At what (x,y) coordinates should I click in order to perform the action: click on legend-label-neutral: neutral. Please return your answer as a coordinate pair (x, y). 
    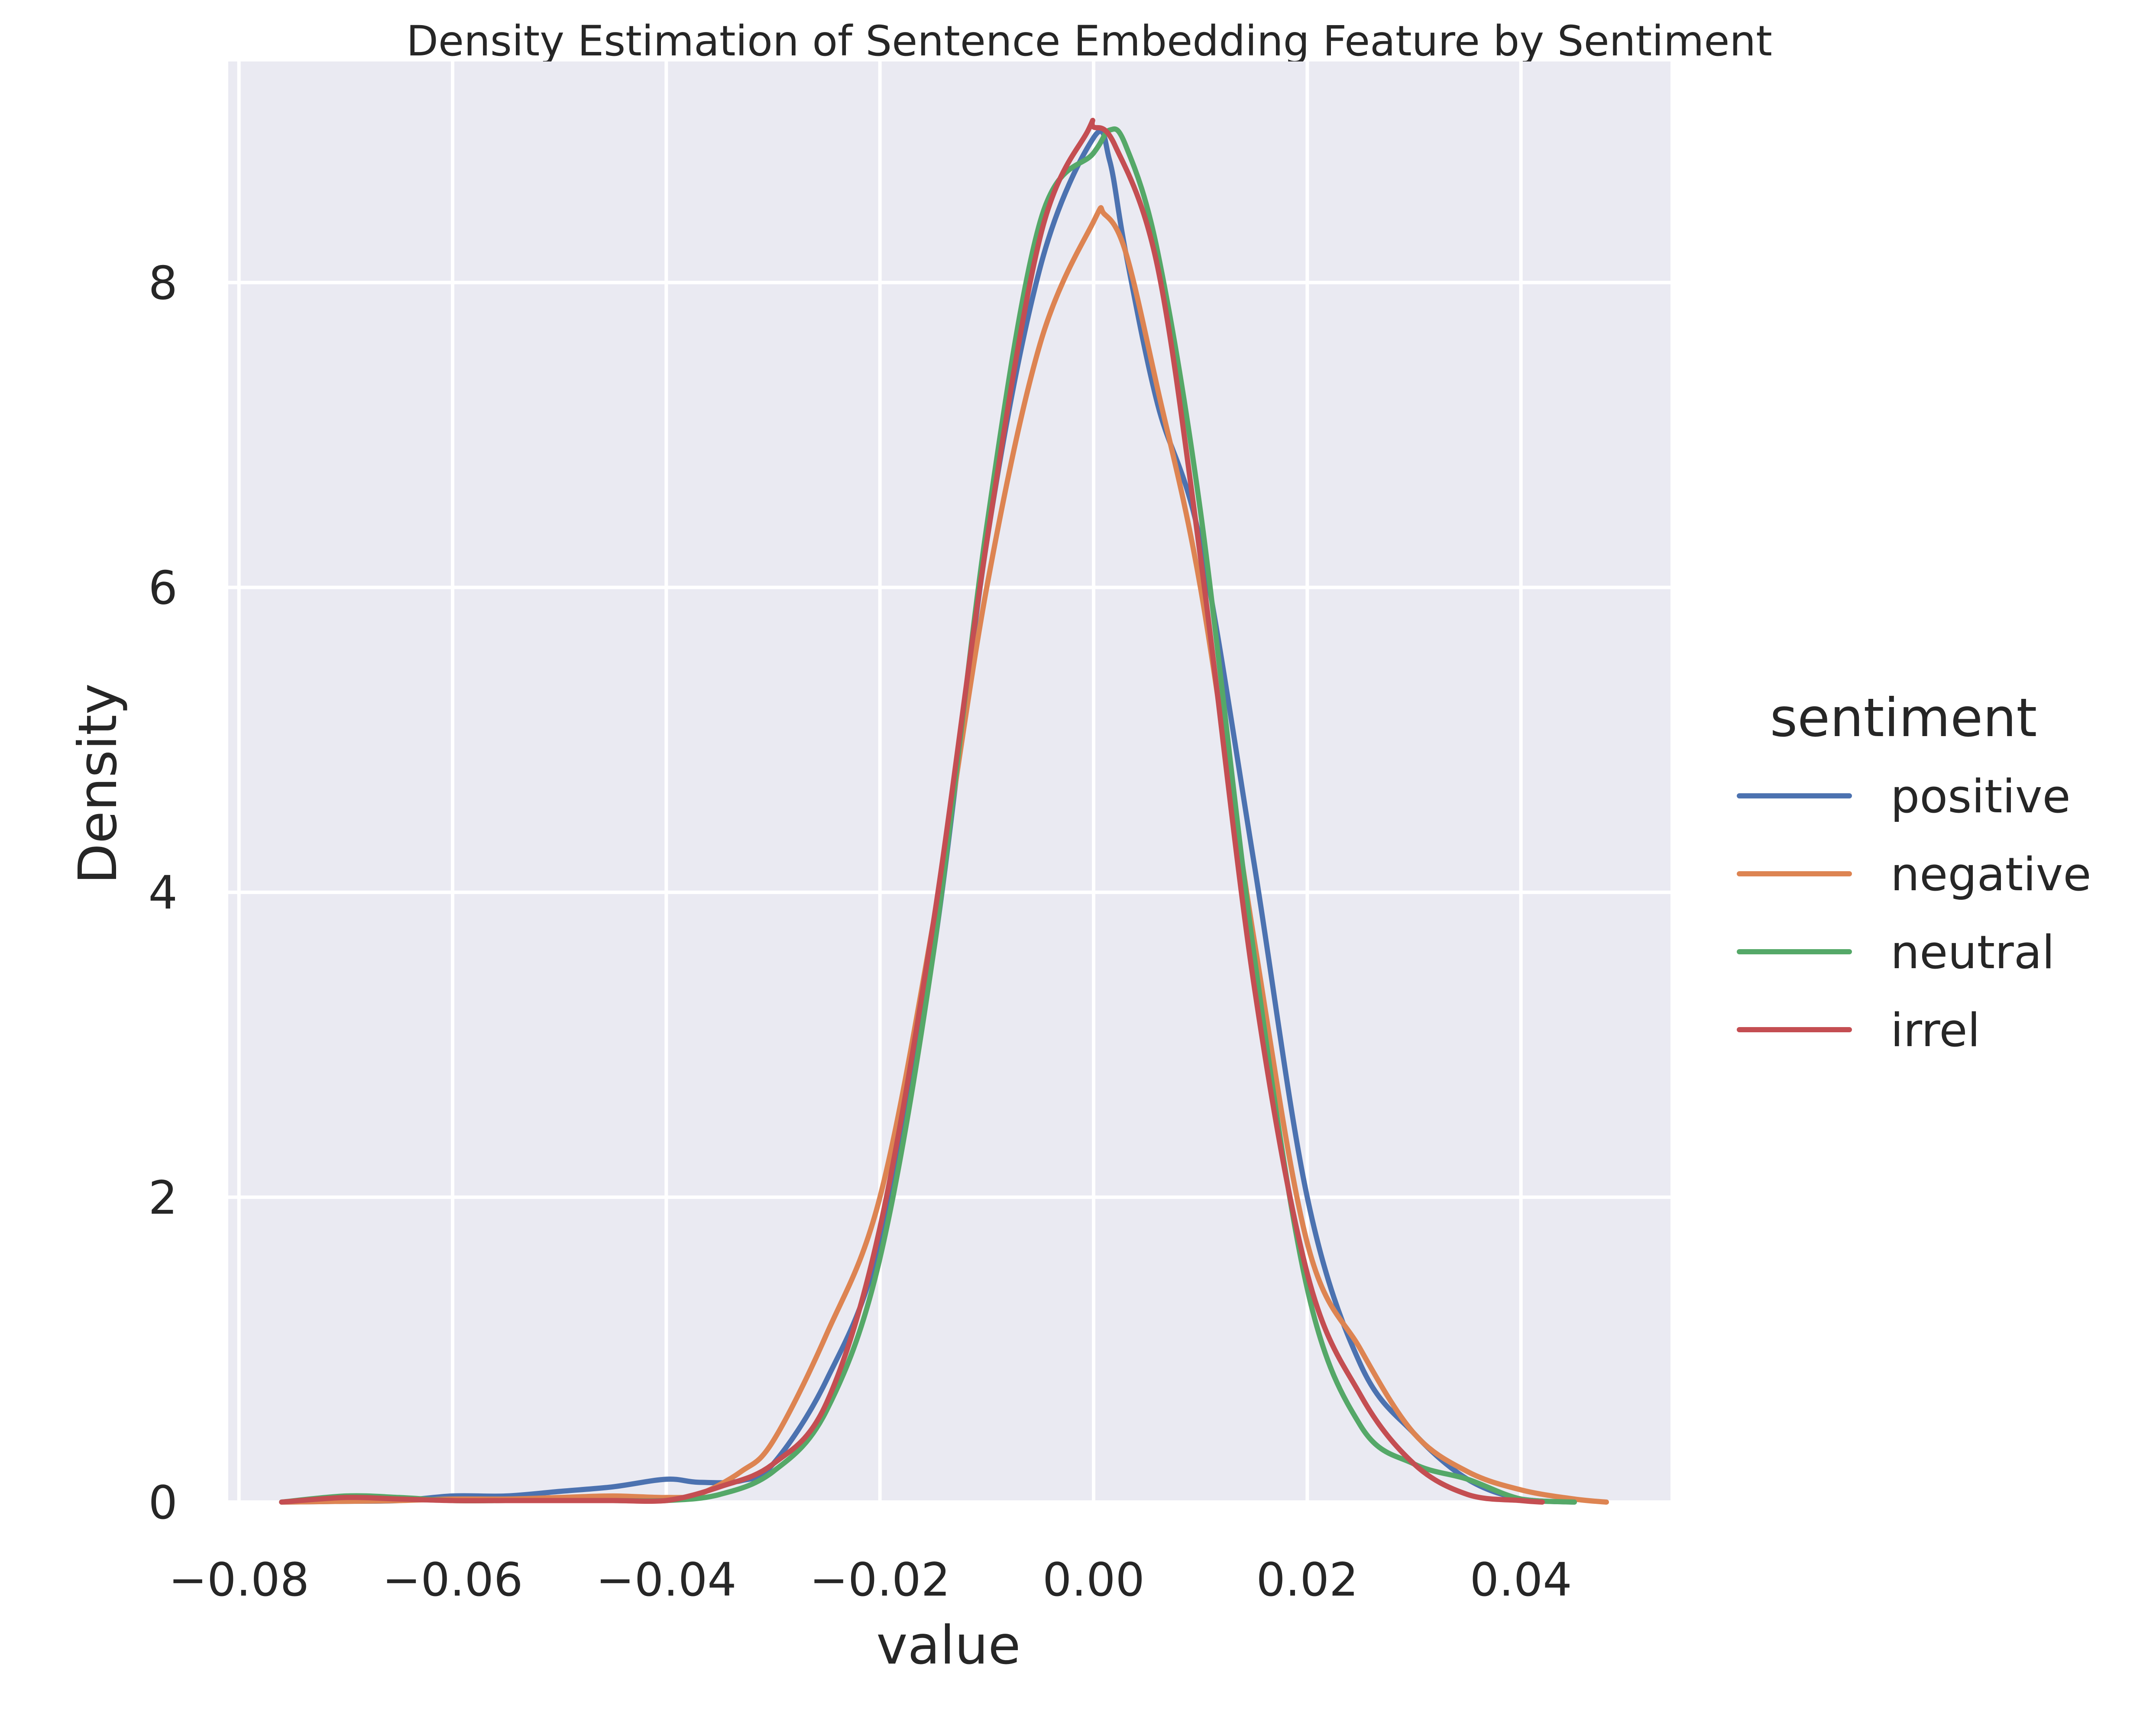
    Looking at the image, I should click on (1973, 952).